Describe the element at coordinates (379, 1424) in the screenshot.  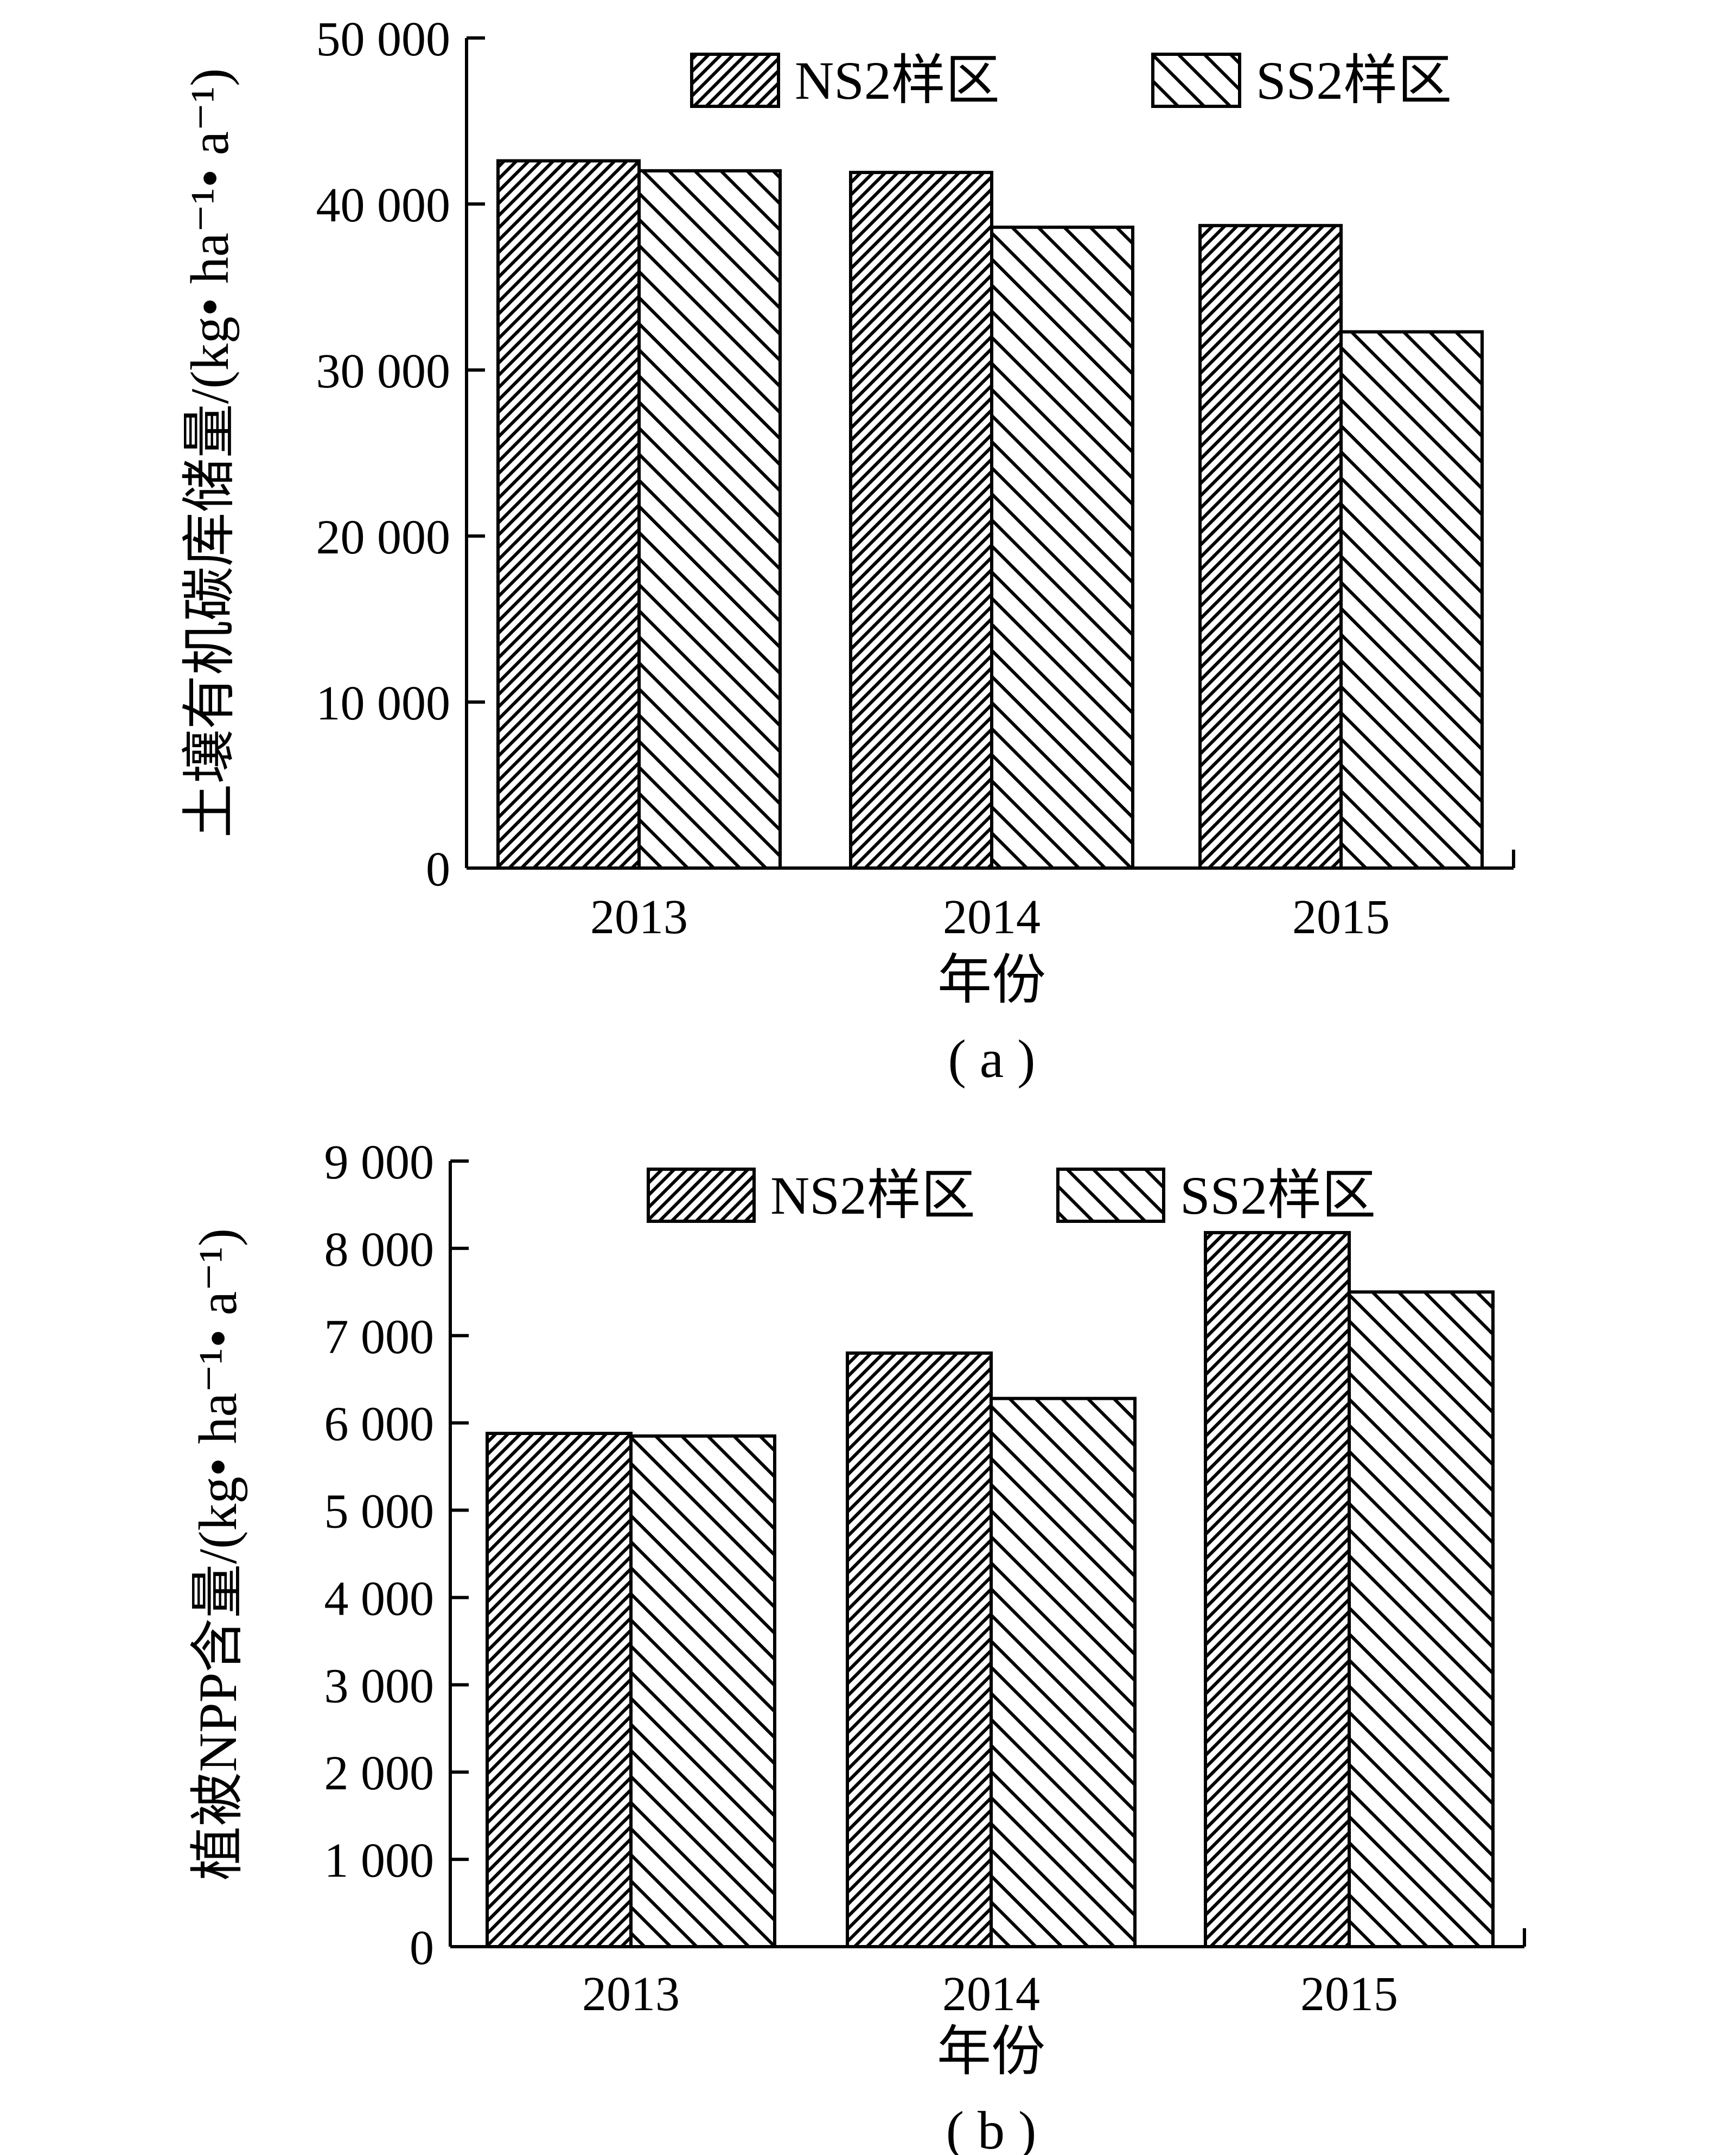
I see `y-tick-label: 6 000` at that location.